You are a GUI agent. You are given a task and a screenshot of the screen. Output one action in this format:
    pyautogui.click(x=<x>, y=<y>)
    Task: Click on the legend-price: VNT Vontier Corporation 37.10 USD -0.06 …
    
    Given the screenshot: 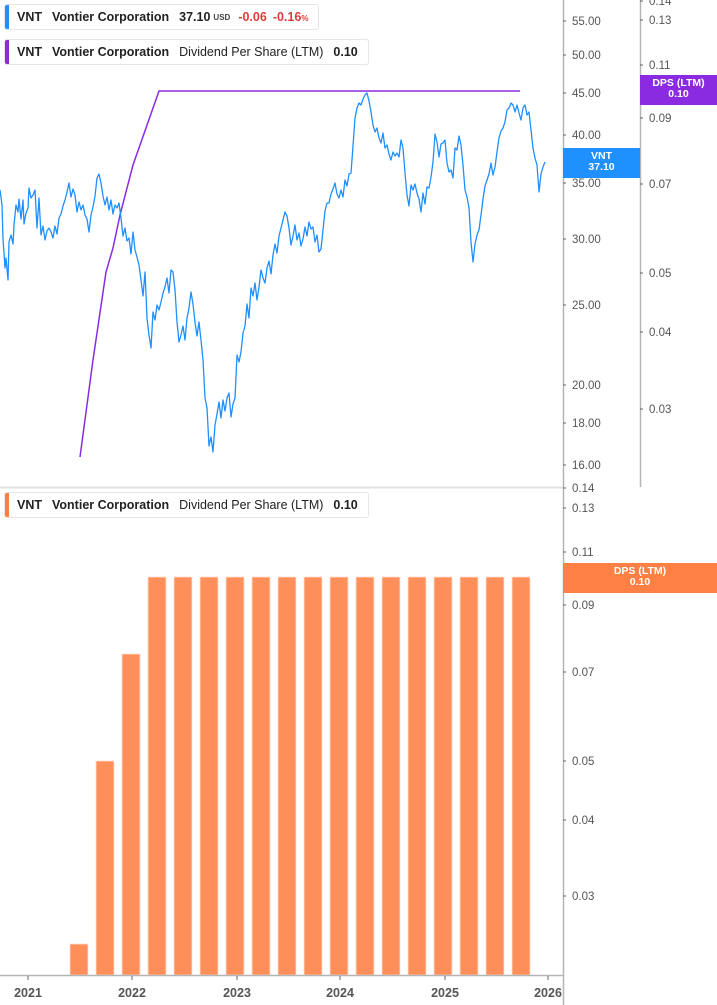 What is the action you would take?
    pyautogui.click(x=162, y=17)
    